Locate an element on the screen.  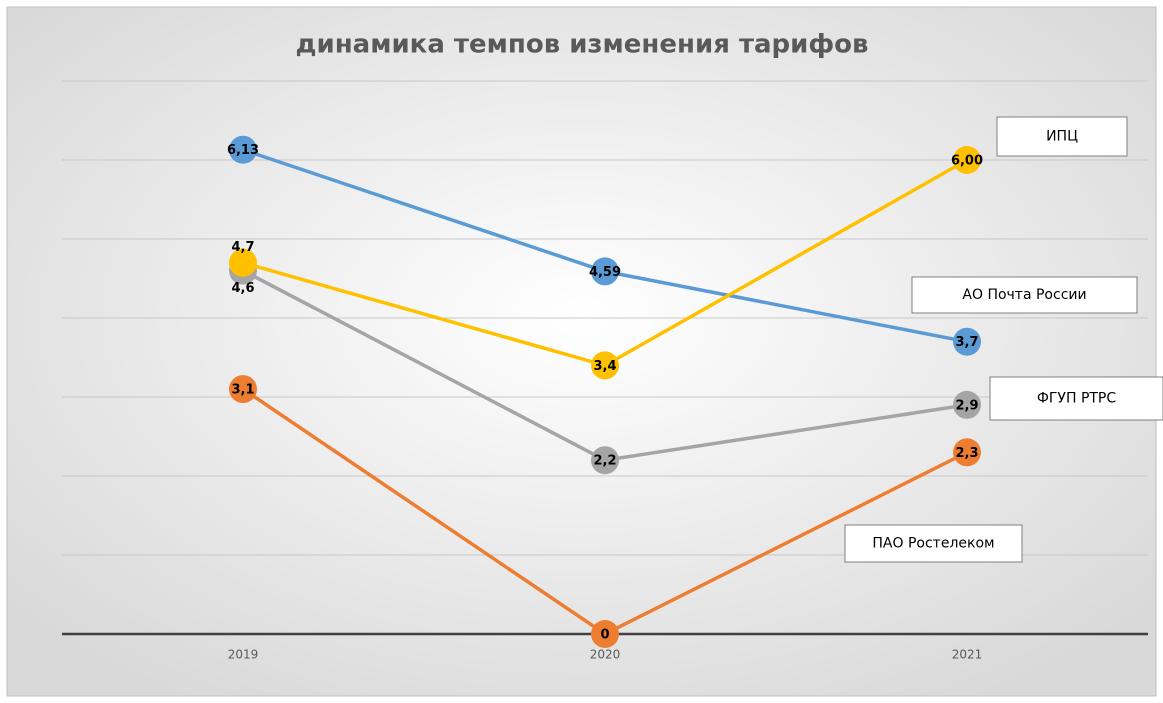
data-label: 2,2 is located at coordinates (604, 461).